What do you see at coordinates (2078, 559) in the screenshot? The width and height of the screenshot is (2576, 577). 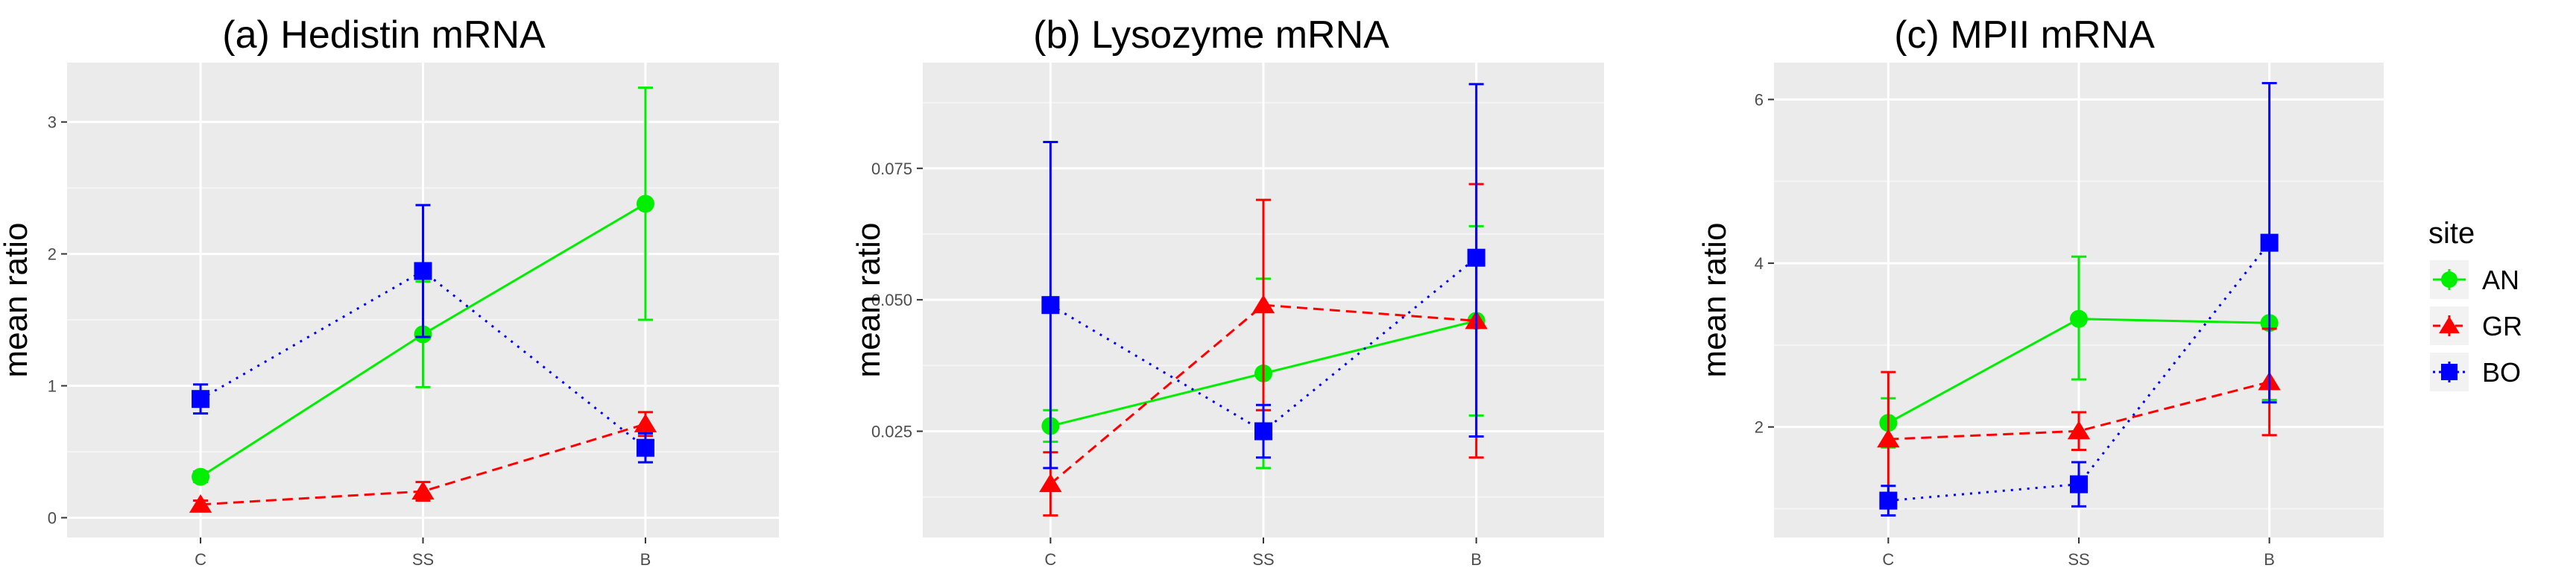 I see `panel-c-x-tick-label: SS` at bounding box center [2078, 559].